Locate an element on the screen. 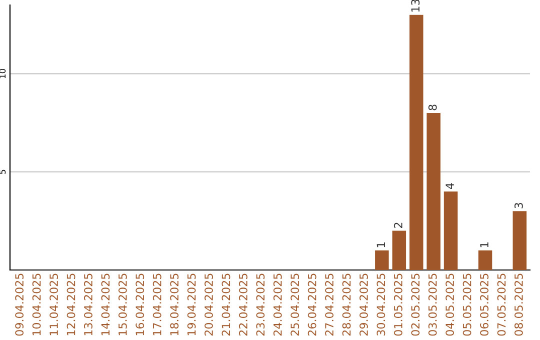 This screenshot has height=340, width=540. x-tick-label: 07.05.2025 is located at coordinates (501, 305).